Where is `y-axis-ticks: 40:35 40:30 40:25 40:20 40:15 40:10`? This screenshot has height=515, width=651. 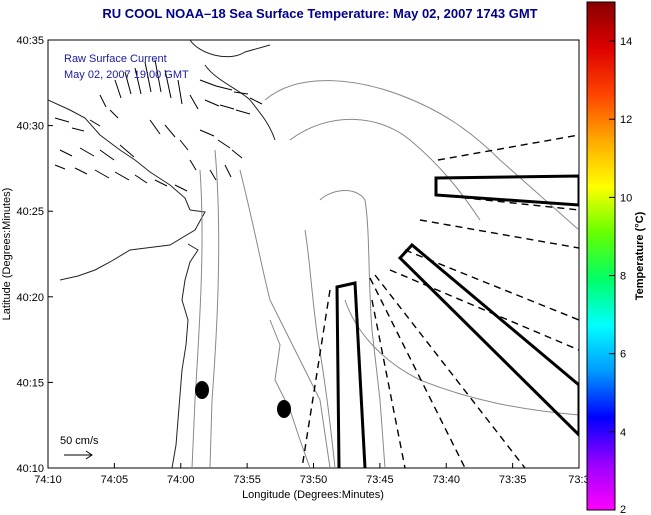
y-axis-ticks: 40:35 40:30 40:25 40:20 40:15 40:10 is located at coordinates (34, 255).